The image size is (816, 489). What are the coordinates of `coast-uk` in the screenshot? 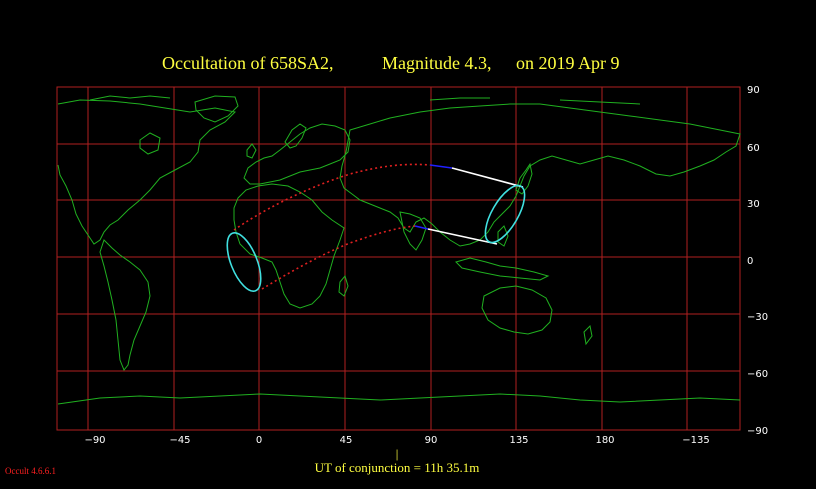 It's located at (251, 151).